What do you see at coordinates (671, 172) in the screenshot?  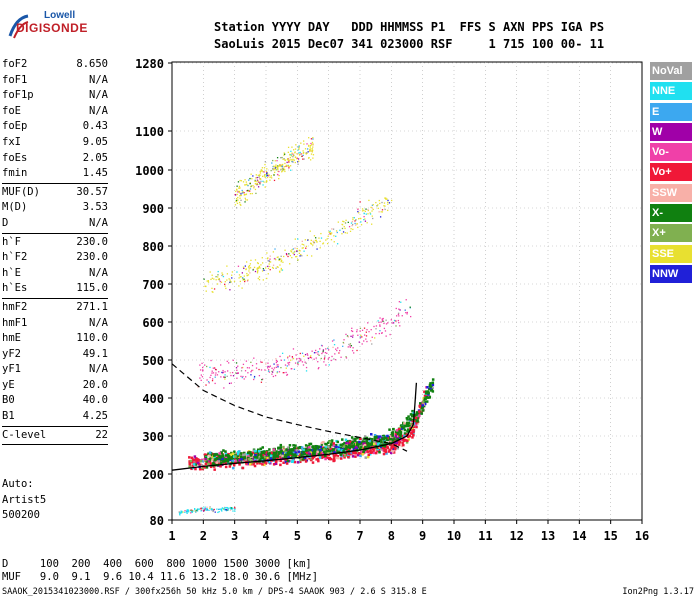 I see `legend-entry: Vo+` at bounding box center [671, 172].